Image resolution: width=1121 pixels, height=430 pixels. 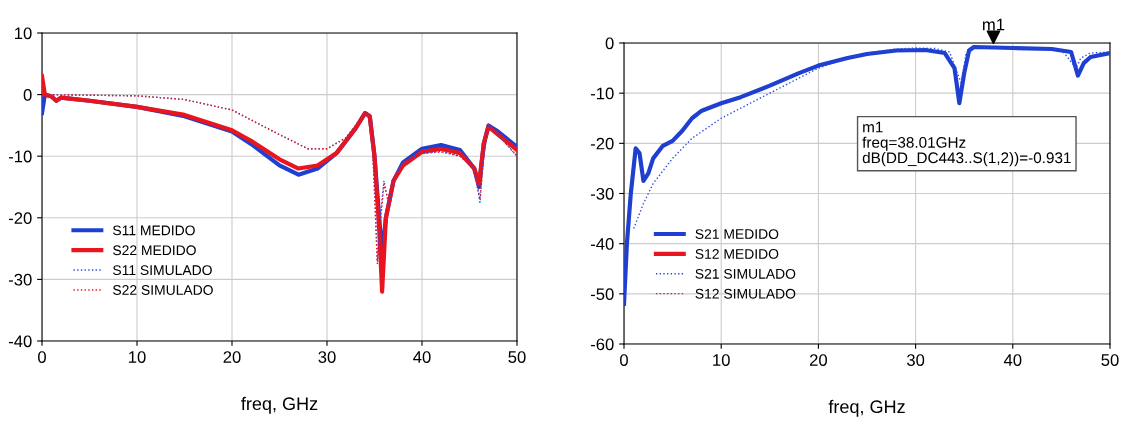 What do you see at coordinates (966, 144) in the screenshot?
I see `annotation: m1 freq=38.01GHz dB(DD_DC443..S(1,2))=-0.931` at bounding box center [966, 144].